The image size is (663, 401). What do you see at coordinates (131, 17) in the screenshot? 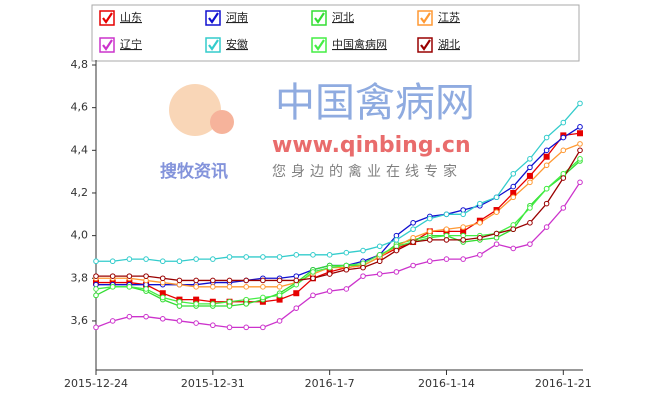
I see `legend-label: 山东` at bounding box center [131, 17].